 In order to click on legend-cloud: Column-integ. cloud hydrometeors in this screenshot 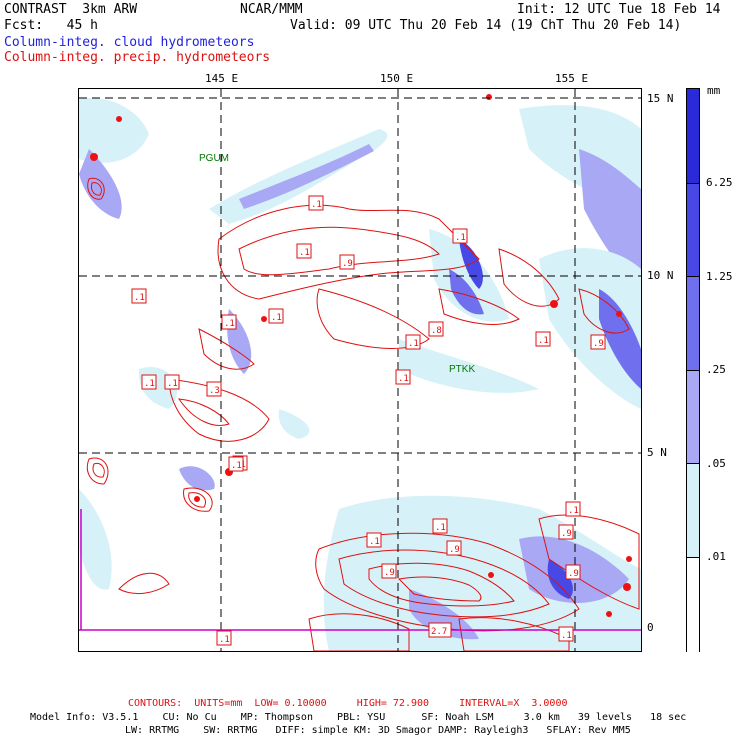, I will do `click(129, 42)`.